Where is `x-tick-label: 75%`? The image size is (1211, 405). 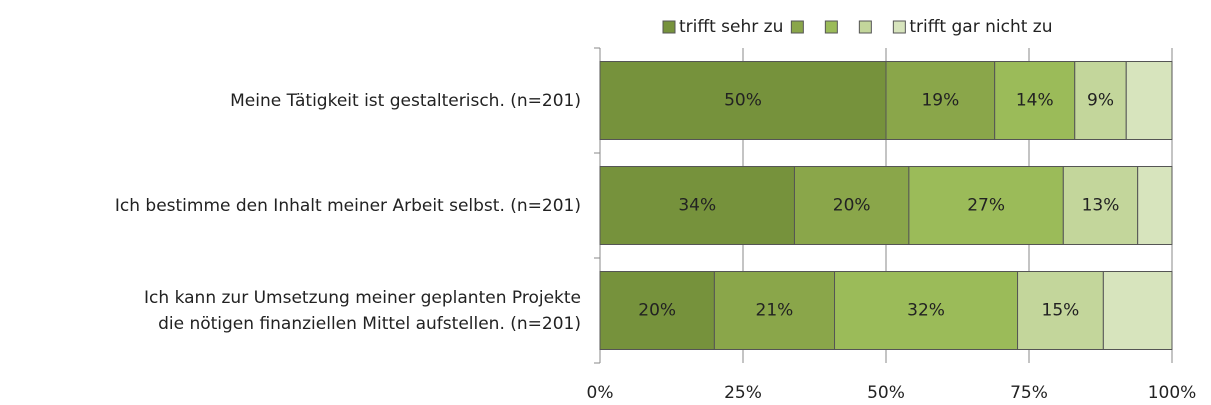 x-tick-label: 75% is located at coordinates (1029, 393).